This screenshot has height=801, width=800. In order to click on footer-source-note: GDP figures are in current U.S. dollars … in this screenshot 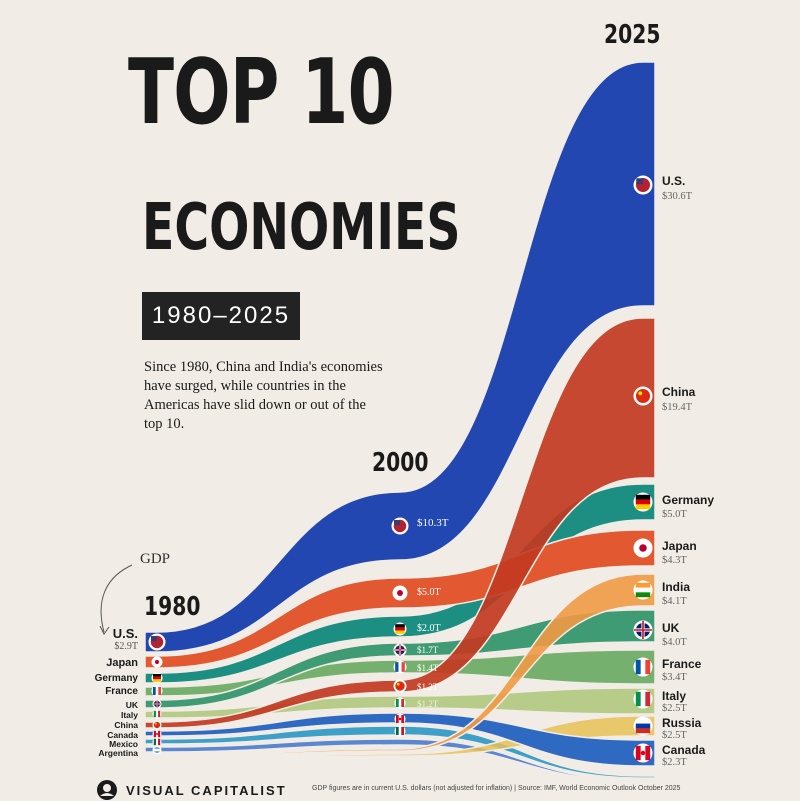, I will do `click(496, 788)`.